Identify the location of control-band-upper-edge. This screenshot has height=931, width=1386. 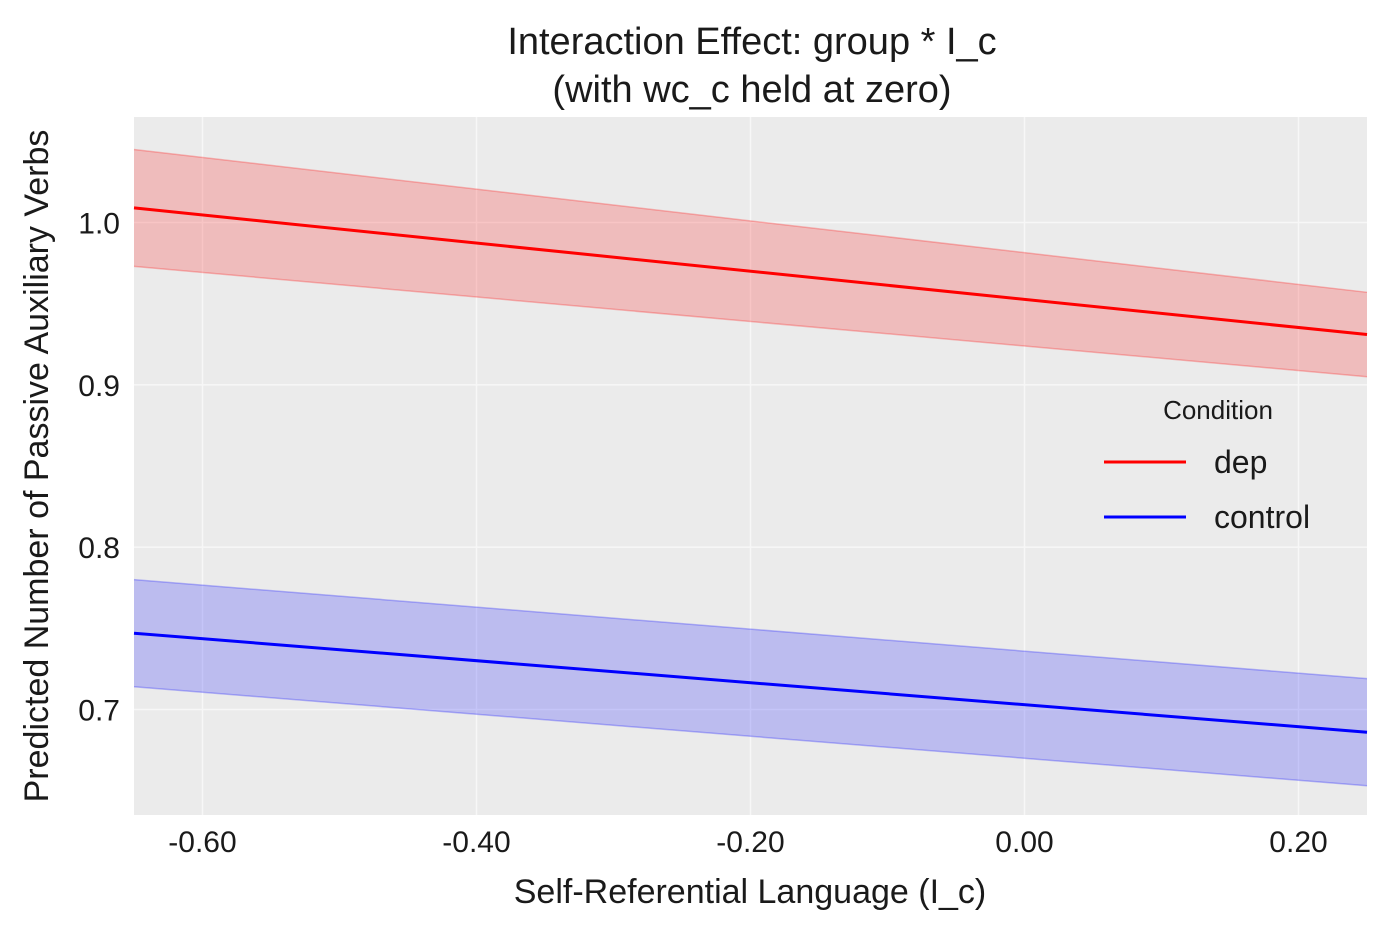
(750, 629).